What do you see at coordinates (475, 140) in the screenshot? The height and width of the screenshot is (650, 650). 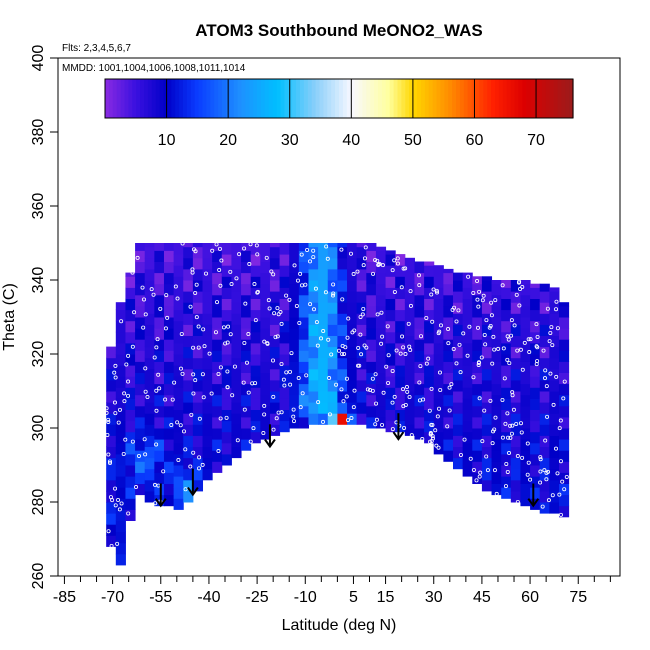 I see `colorbar-tick-label: 60` at bounding box center [475, 140].